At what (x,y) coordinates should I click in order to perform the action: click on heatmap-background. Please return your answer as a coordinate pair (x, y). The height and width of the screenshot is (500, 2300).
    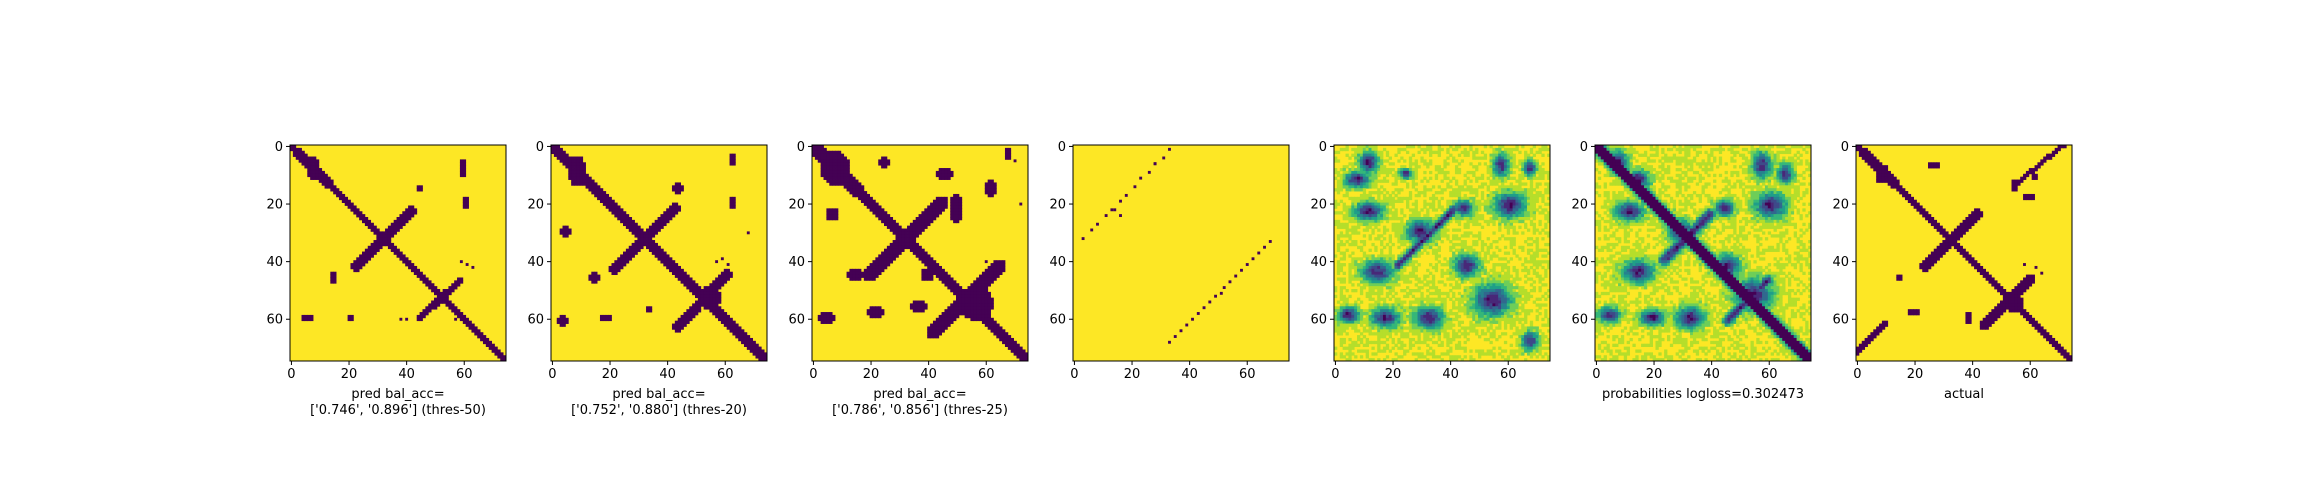
    Looking at the image, I should click on (1181, 253).